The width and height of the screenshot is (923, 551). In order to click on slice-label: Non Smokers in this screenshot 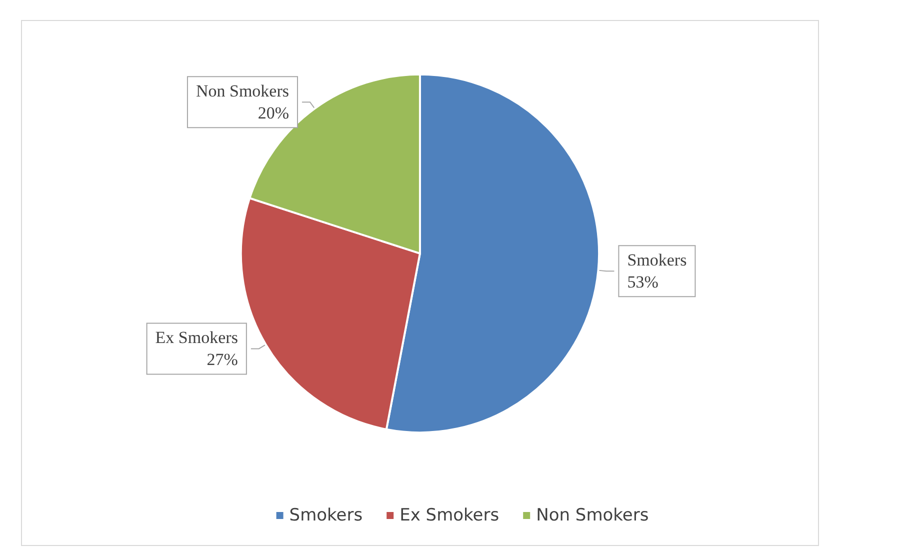, I will do `click(243, 91)`.